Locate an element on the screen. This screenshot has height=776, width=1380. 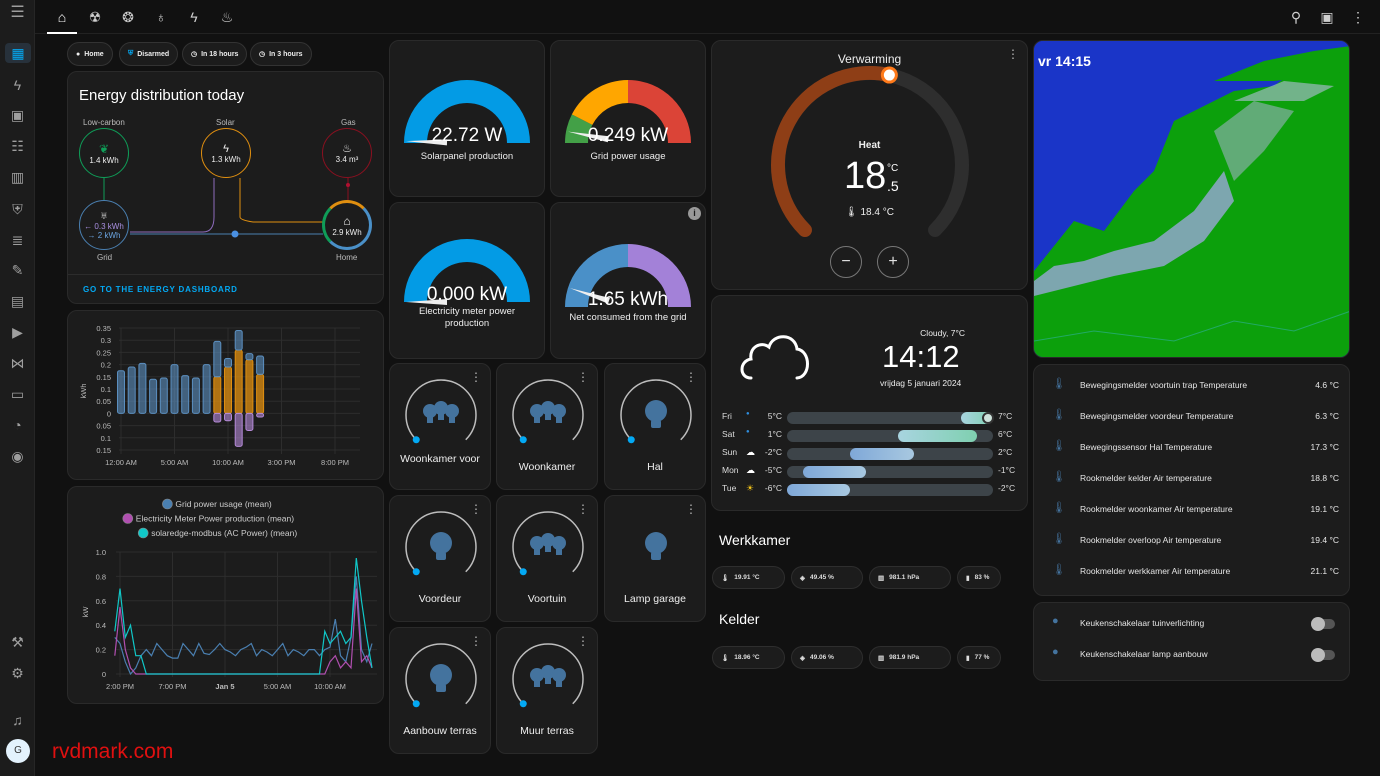
grid-node: ♅ ← 0.3 kWh → 2 kWh is located at coordinates (104, 225).